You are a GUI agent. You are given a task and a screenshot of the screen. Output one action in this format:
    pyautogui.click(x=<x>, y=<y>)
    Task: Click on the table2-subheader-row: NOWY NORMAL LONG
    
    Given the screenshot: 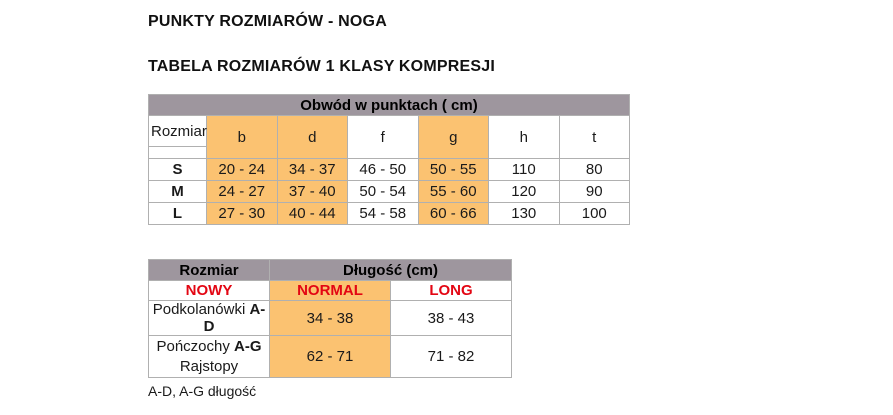 What is the action you would take?
    pyautogui.click(x=330, y=290)
    